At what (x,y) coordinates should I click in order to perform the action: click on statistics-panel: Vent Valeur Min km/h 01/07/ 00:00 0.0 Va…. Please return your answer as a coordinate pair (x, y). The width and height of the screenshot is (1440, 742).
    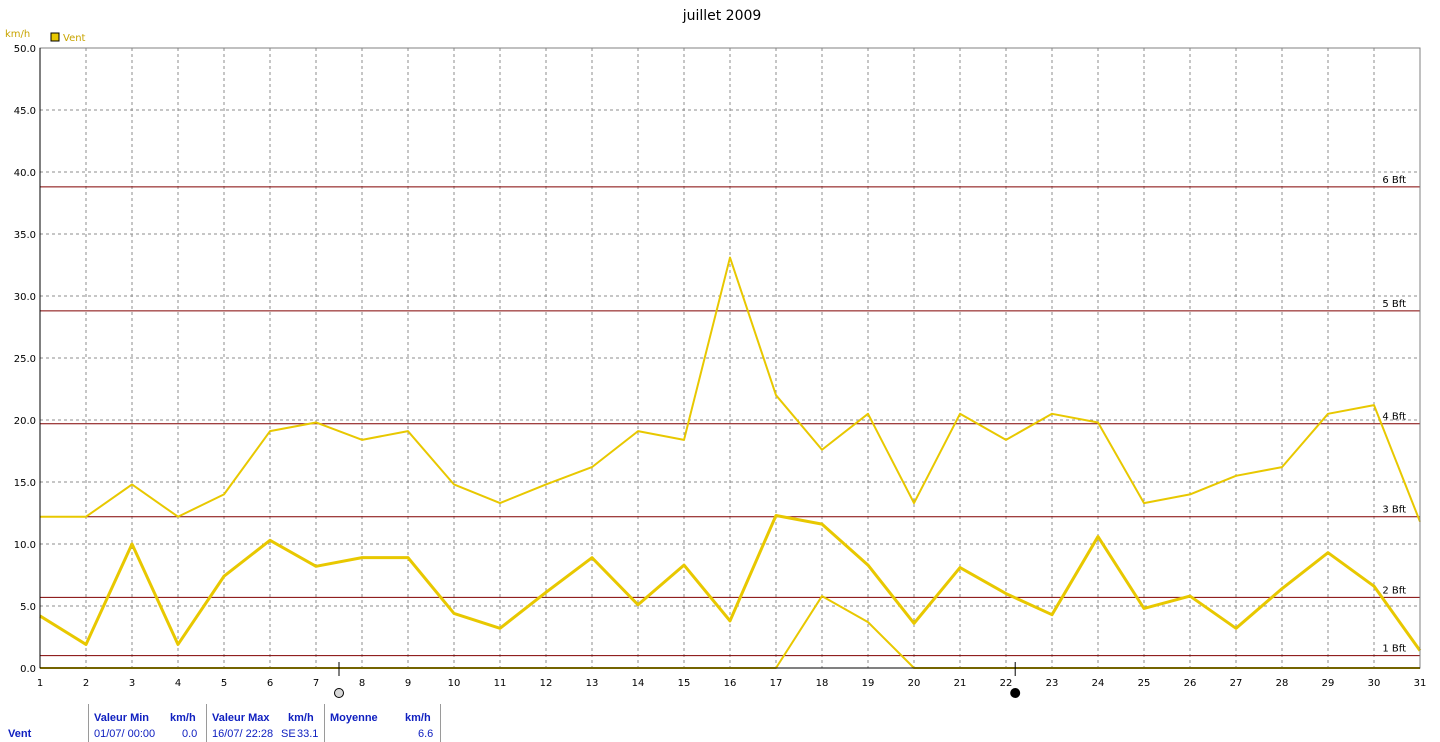
    Looking at the image, I should click on (220, 723).